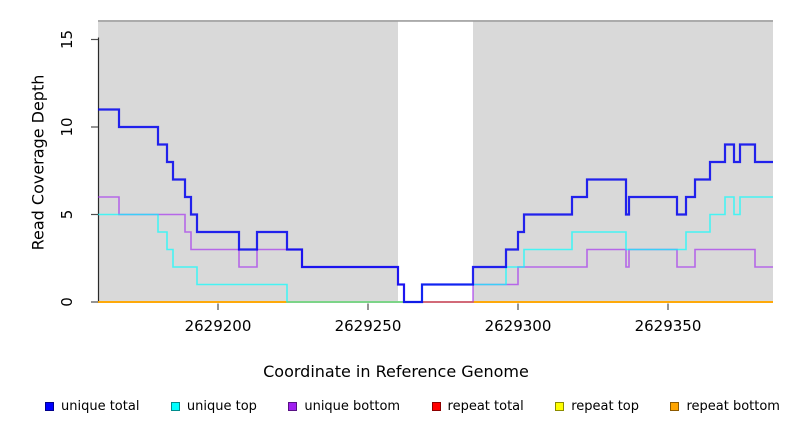 The height and width of the screenshot is (432, 792). What do you see at coordinates (605, 406) in the screenshot?
I see `legend-label: repeat top` at bounding box center [605, 406].